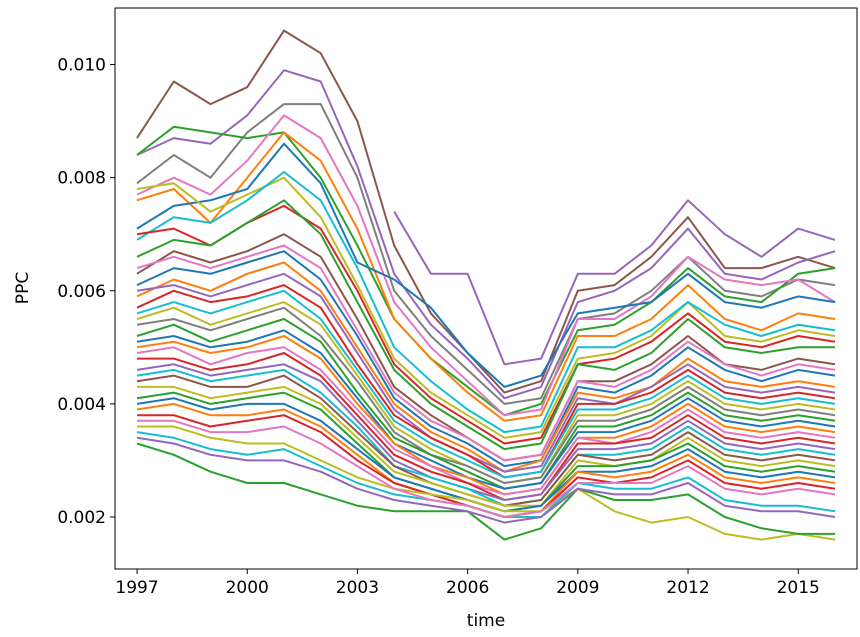 This screenshot has width=860, height=637. I want to click on x-tick-label: 1997, so click(136, 588).